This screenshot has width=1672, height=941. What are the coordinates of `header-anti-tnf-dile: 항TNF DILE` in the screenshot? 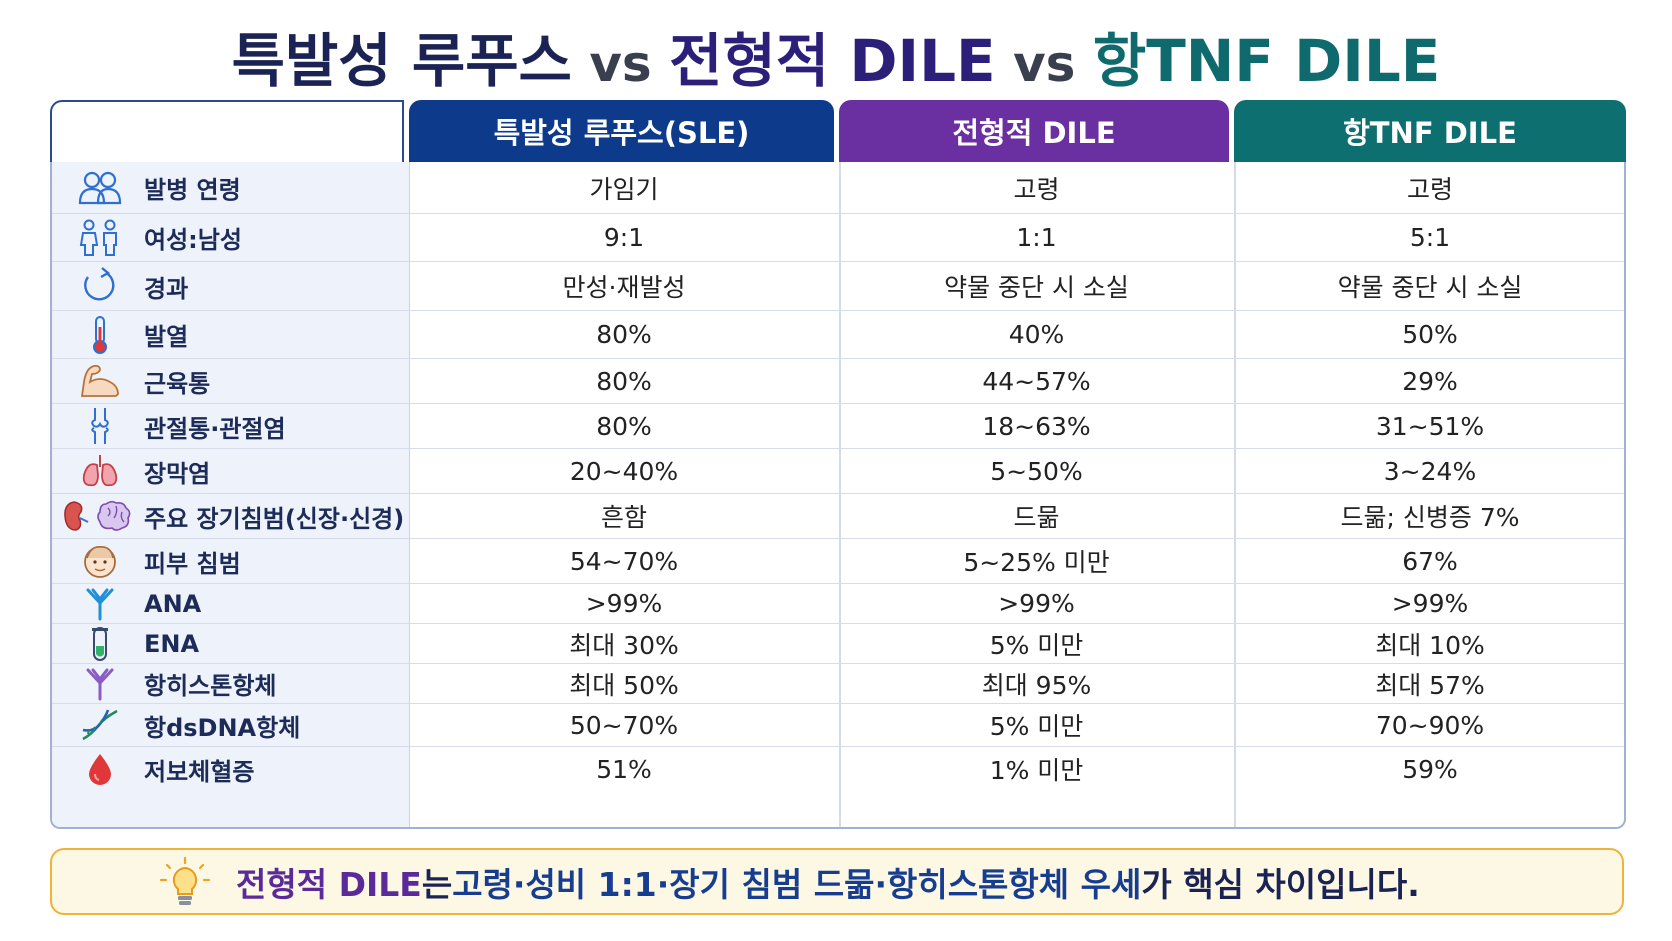 It's located at (1430, 131).